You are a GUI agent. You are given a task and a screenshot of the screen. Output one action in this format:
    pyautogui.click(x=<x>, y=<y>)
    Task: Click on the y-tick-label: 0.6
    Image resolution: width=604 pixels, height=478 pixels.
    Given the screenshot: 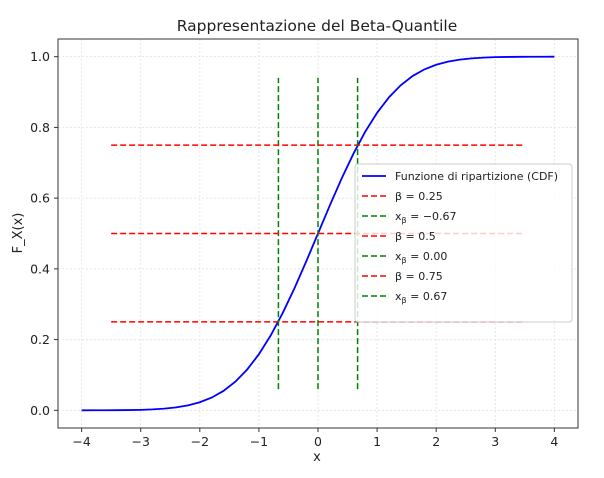 What is the action you would take?
    pyautogui.click(x=40, y=198)
    